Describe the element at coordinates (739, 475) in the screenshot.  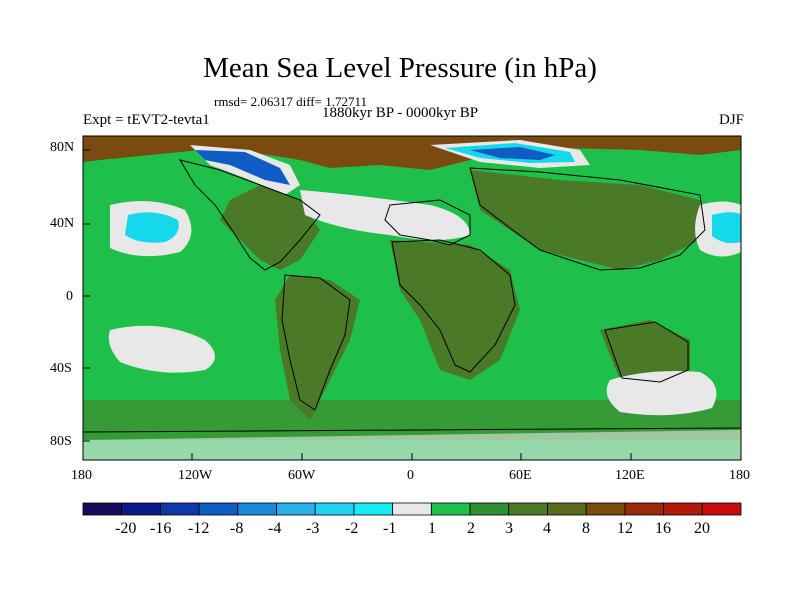
I see `lon-label-180e: 180` at that location.